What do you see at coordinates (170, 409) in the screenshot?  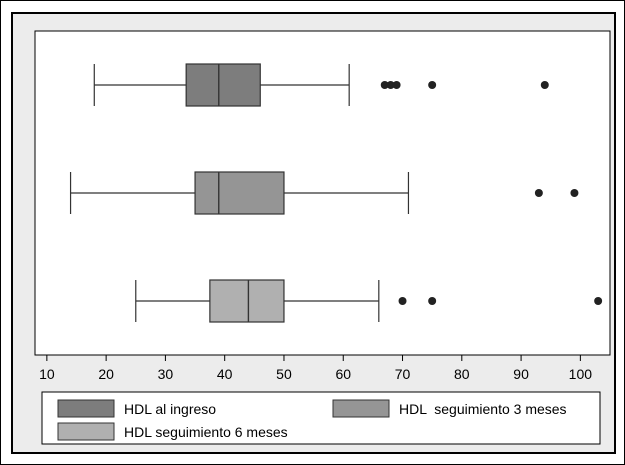 I see `legend-label-1: HDL al ingreso` at bounding box center [170, 409].